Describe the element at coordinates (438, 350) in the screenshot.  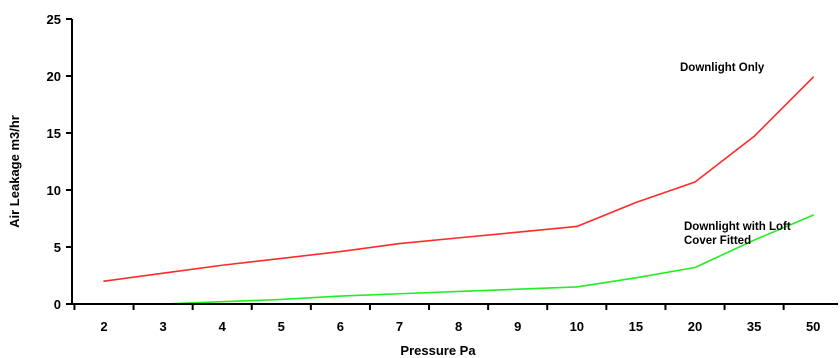
I see `x-axis-title: Pressure Pa` at that location.